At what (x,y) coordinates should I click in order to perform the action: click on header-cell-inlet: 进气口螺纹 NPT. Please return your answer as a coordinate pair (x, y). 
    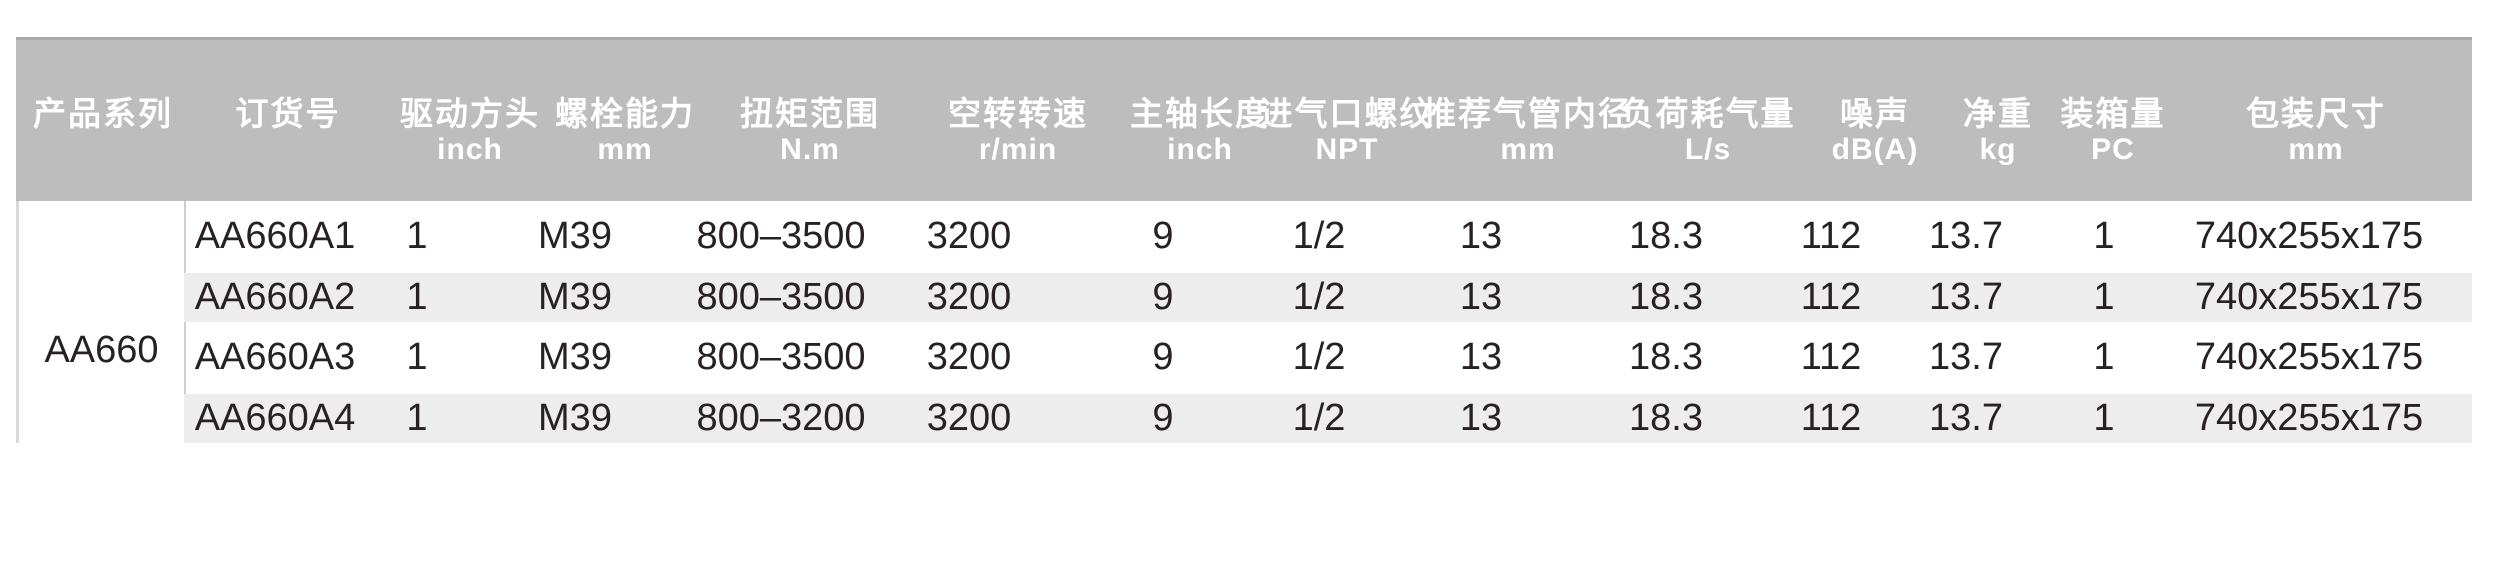
    Looking at the image, I should click on (1347, 120).